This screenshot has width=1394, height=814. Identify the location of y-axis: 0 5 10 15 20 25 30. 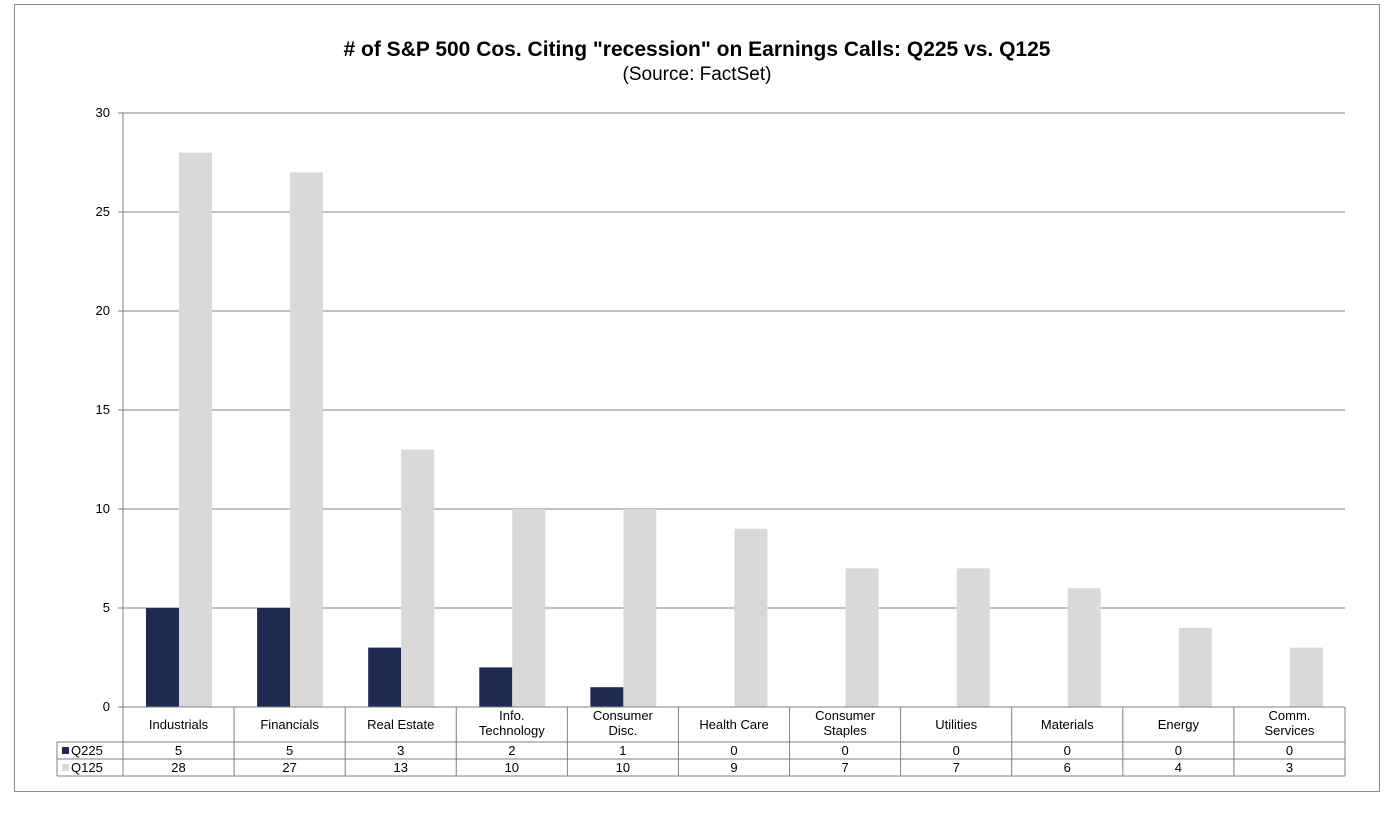
(110, 409).